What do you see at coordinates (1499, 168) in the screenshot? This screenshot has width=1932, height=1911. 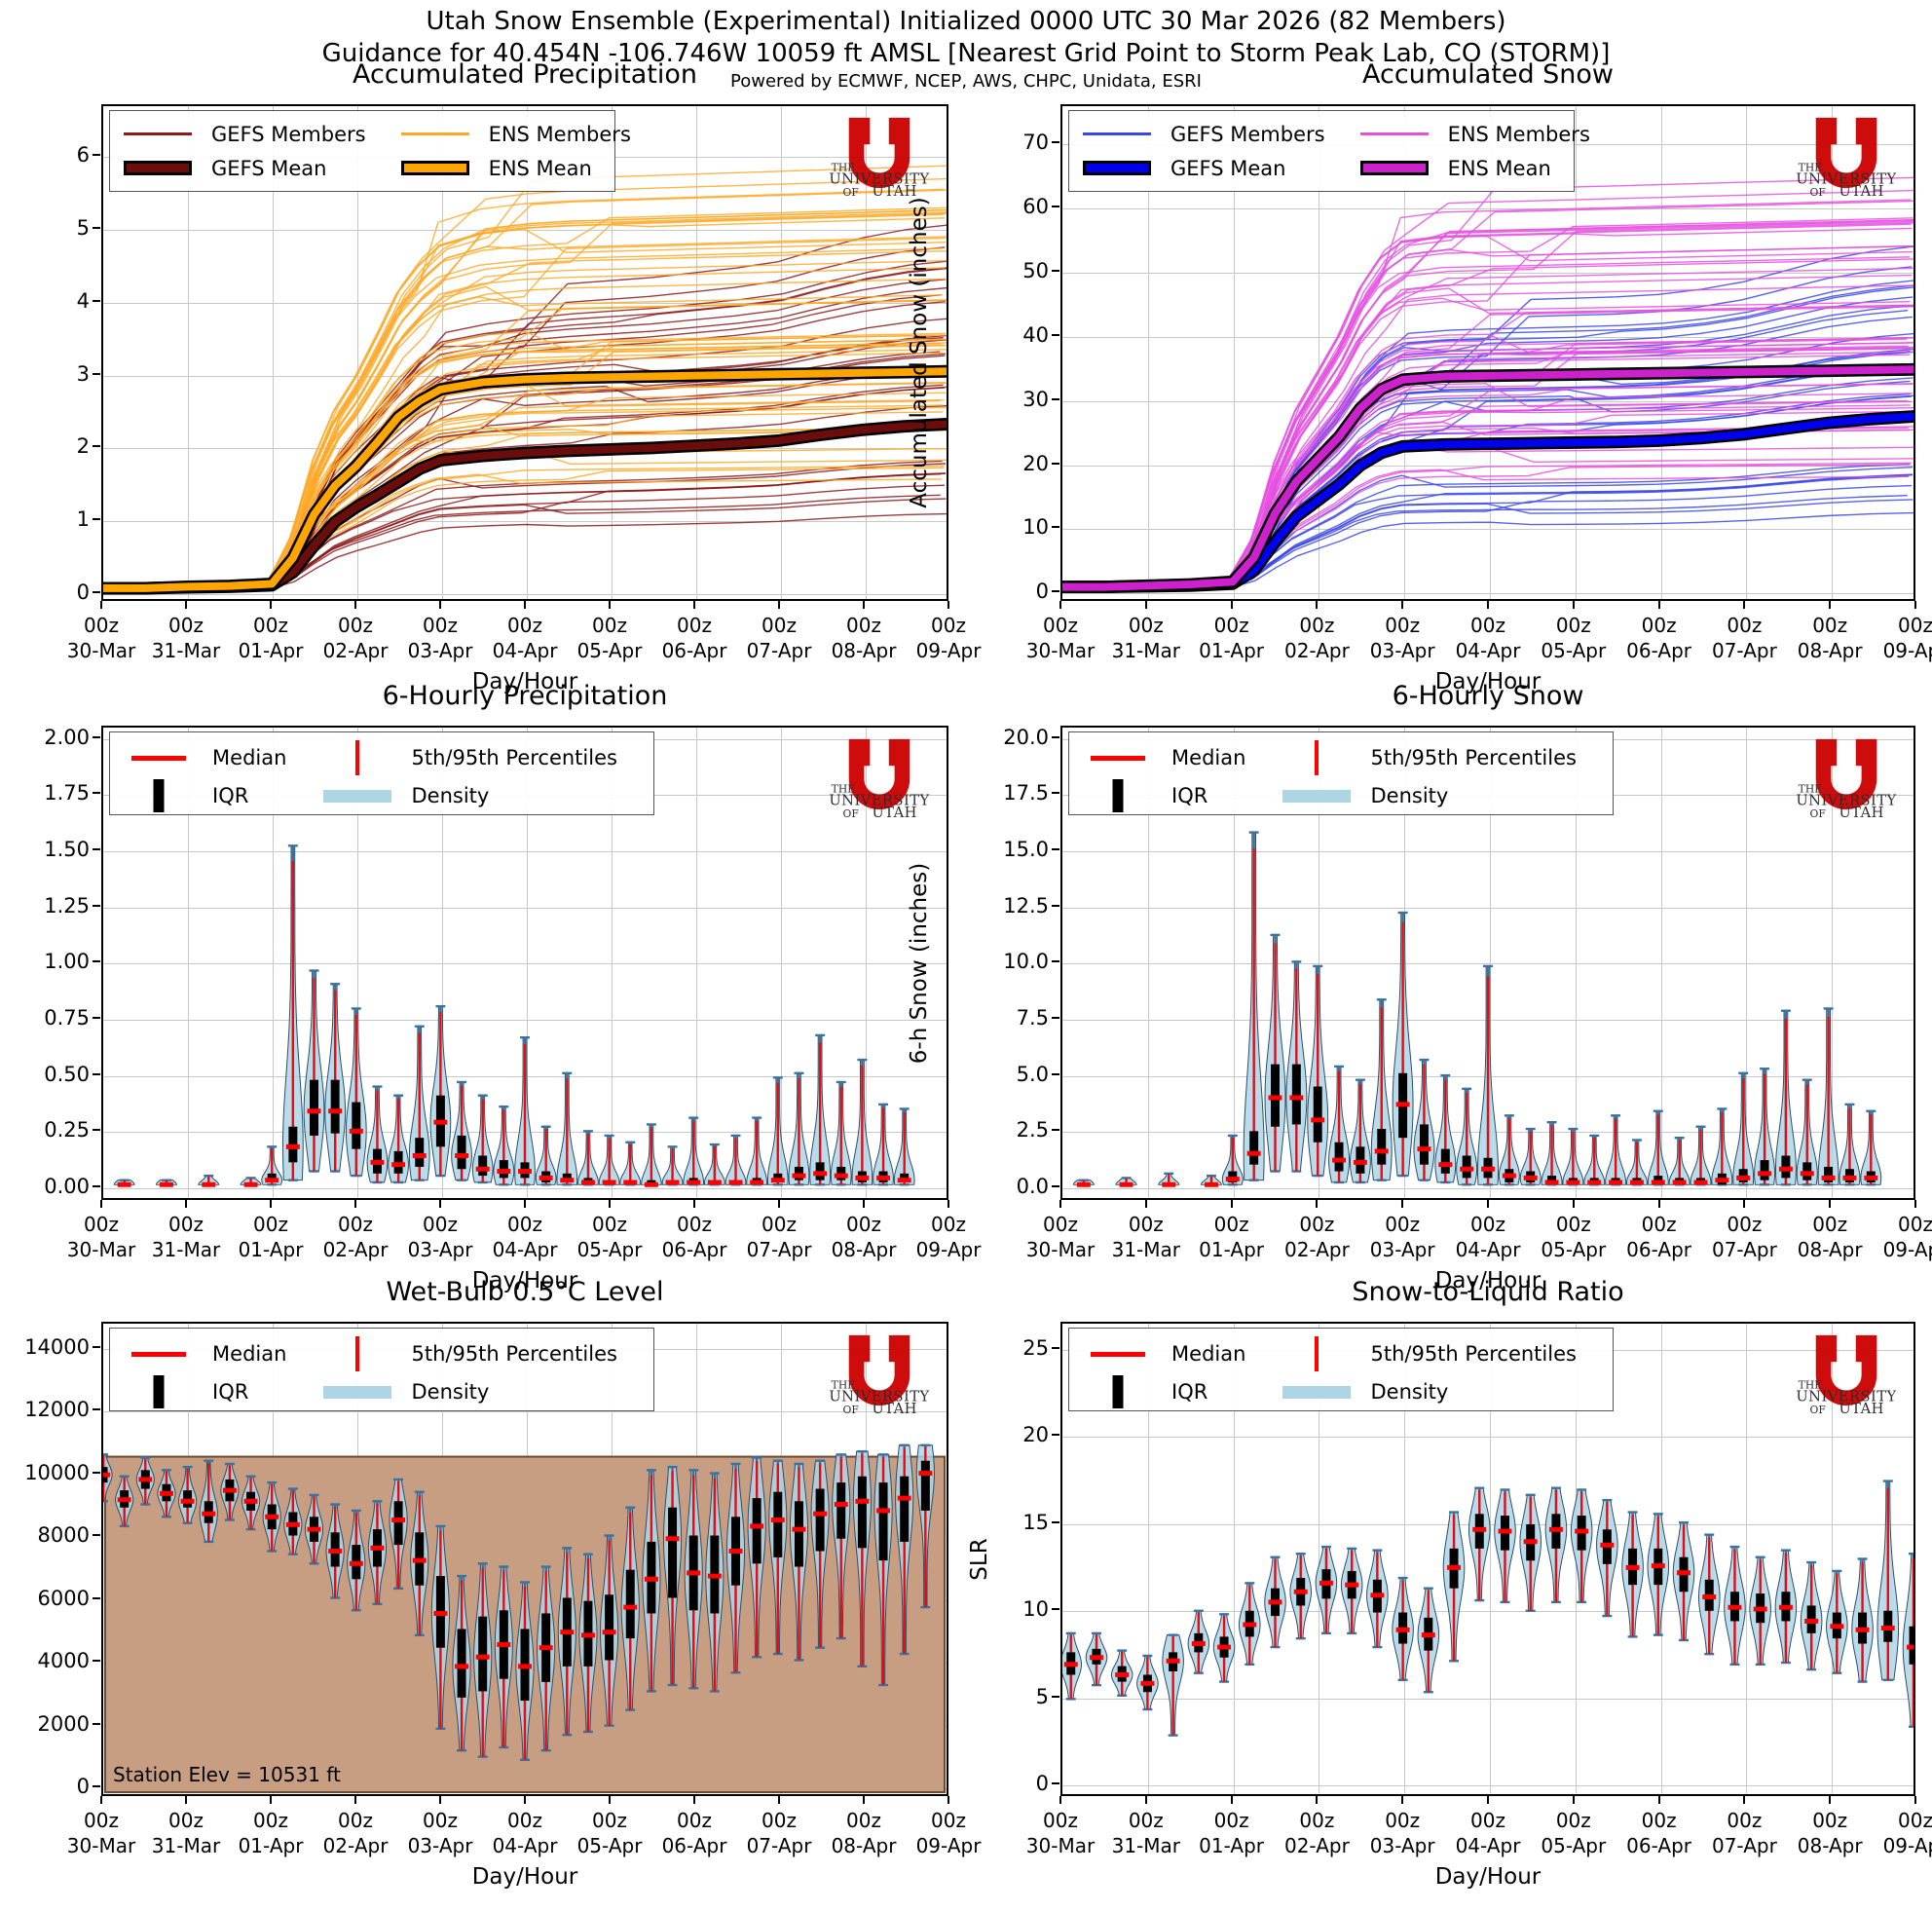 I see `legend-label: ENS Mean` at bounding box center [1499, 168].